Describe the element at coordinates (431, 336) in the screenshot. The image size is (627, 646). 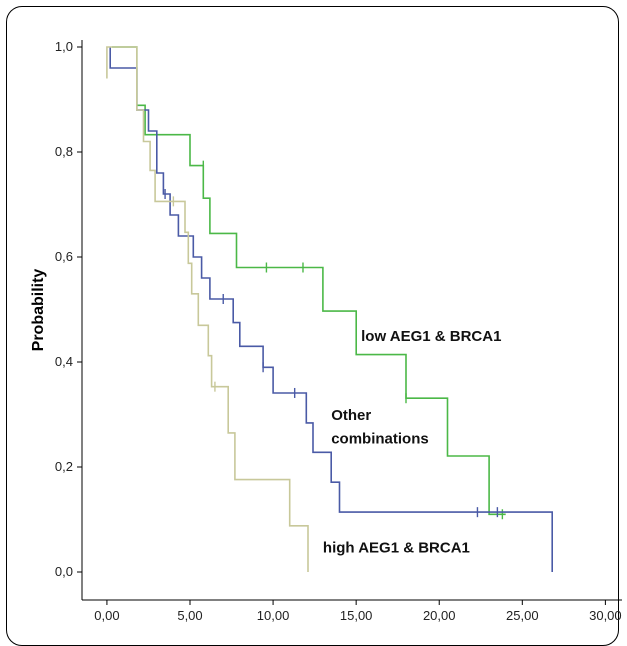
I see `annotation-label: low AEG1 & BRCA1` at that location.